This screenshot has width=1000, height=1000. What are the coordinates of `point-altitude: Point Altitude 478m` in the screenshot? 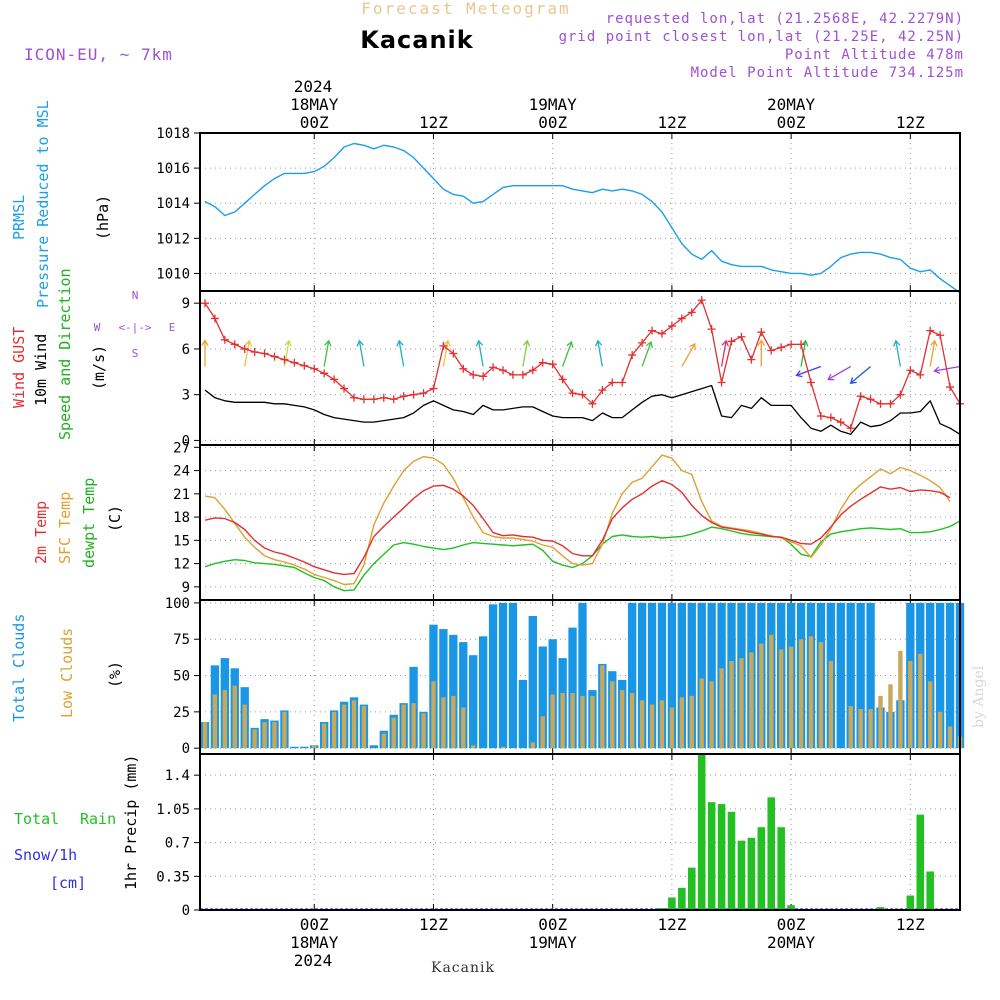 It's located at (874, 55).